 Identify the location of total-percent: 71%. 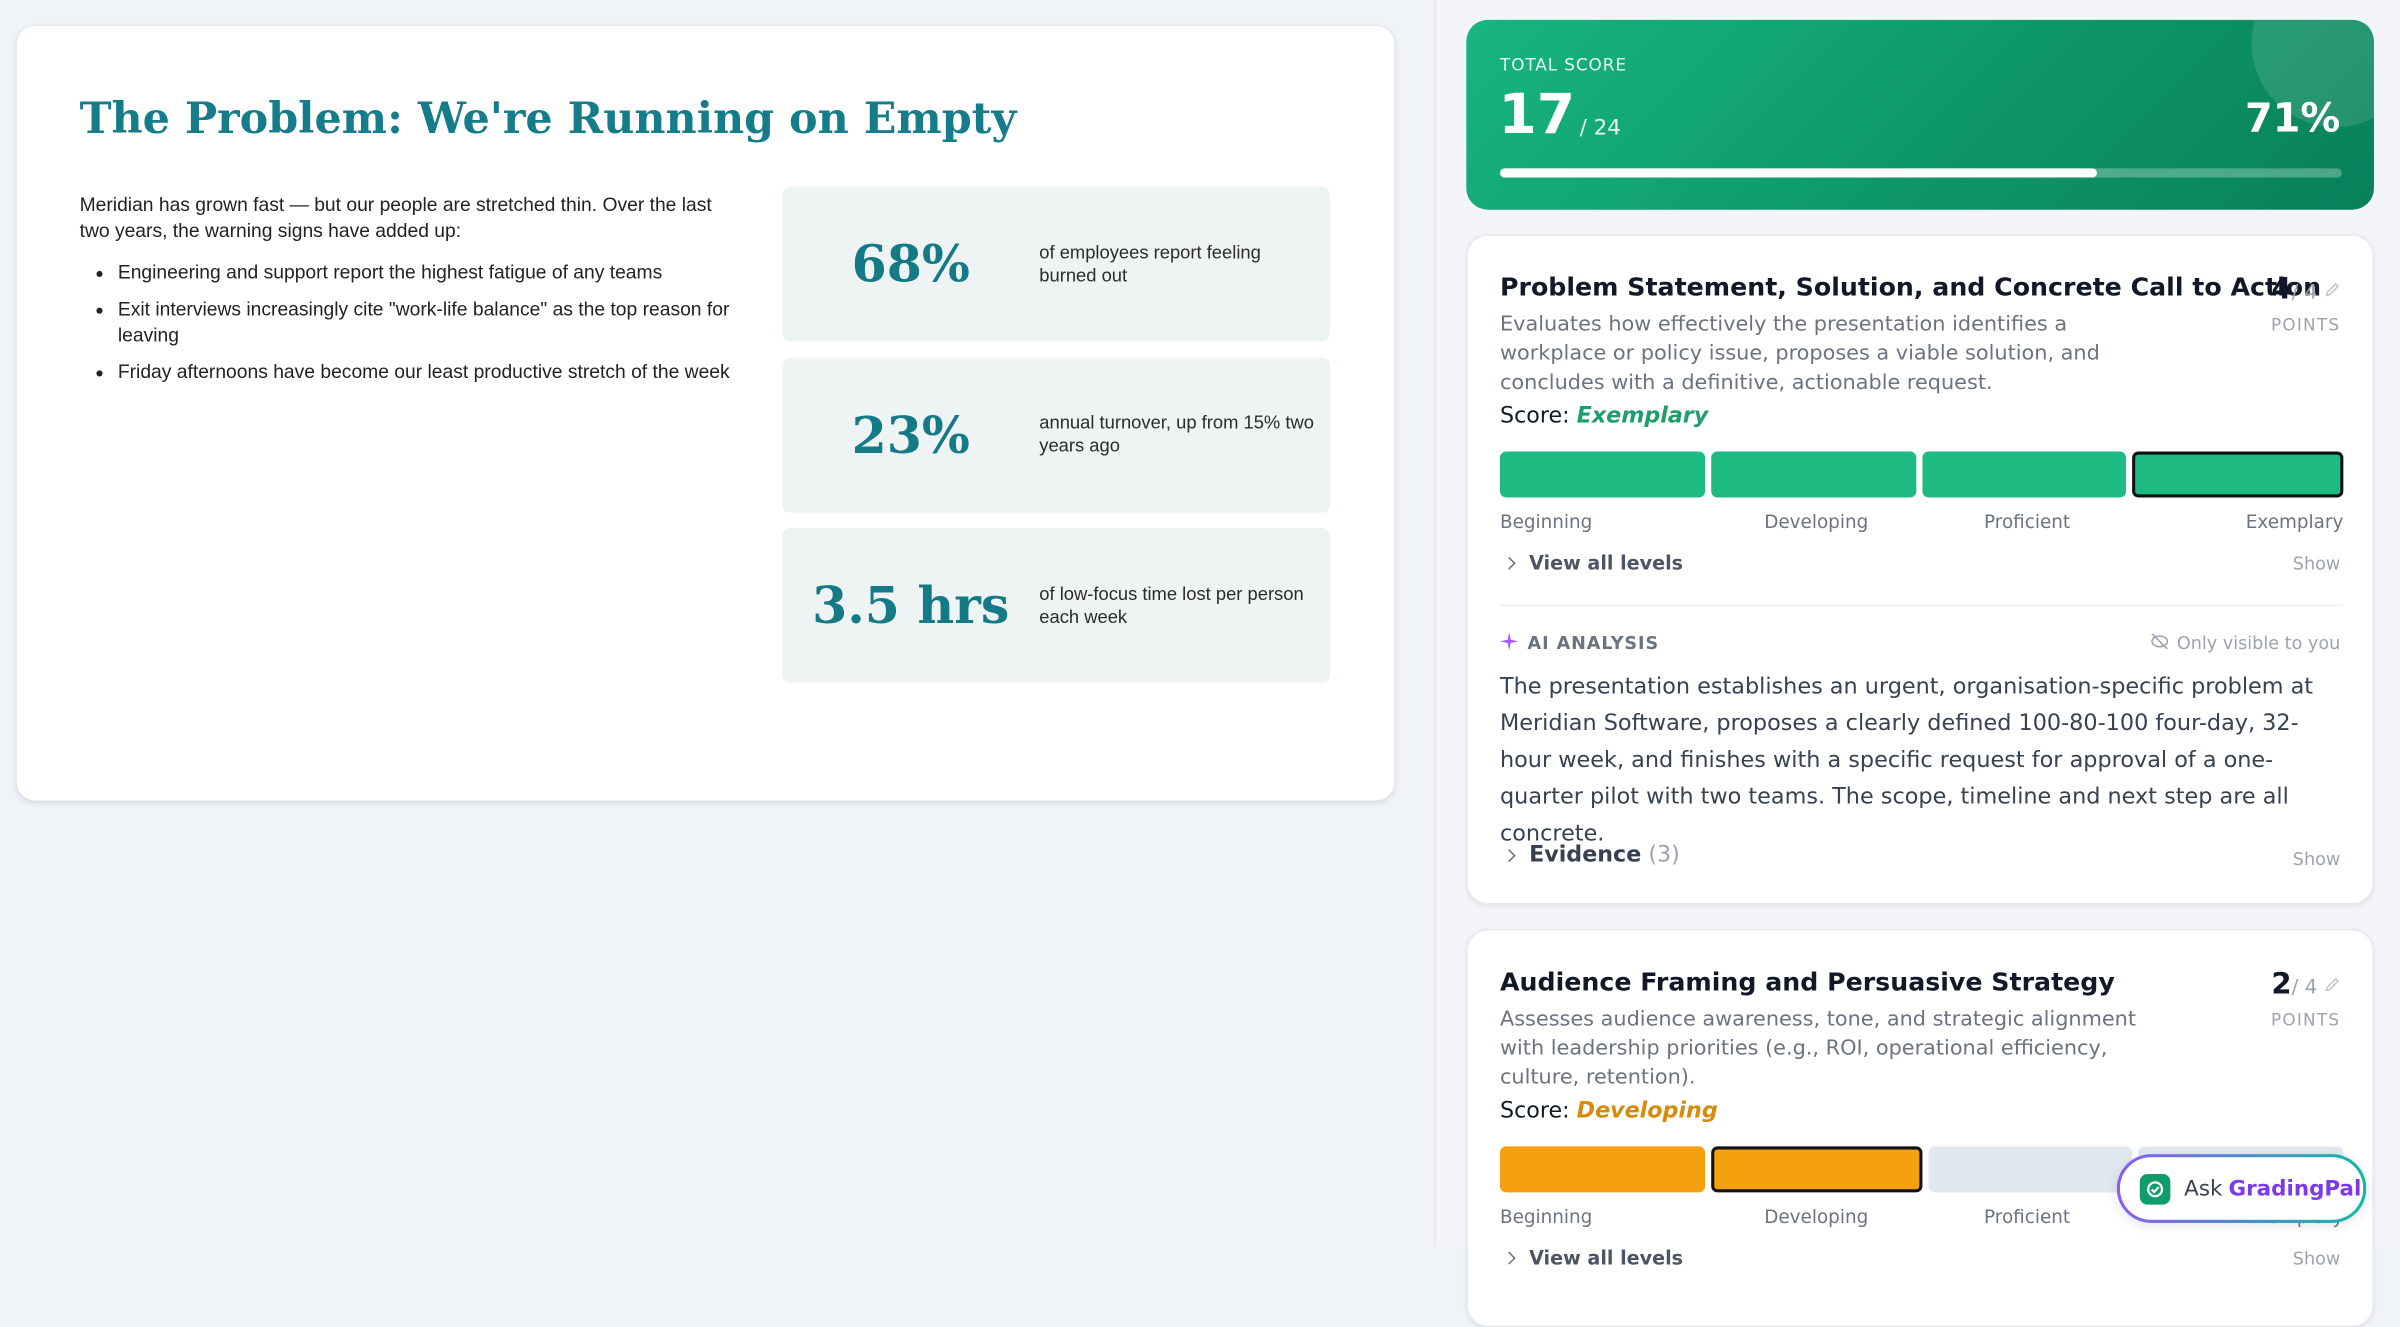
(2293, 119).